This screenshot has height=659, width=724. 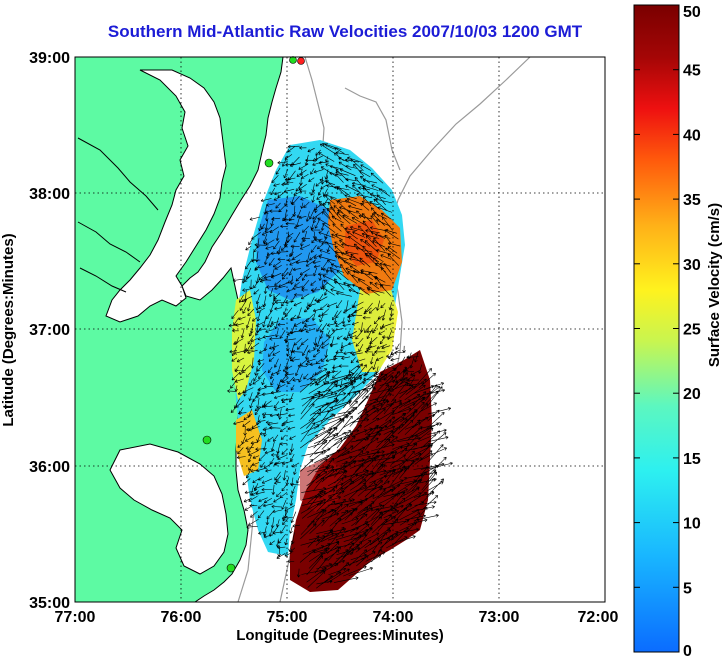 What do you see at coordinates (714, 285) in the screenshot?
I see `colorbar-label: Surface Velocity (cm/s)` at bounding box center [714, 285].